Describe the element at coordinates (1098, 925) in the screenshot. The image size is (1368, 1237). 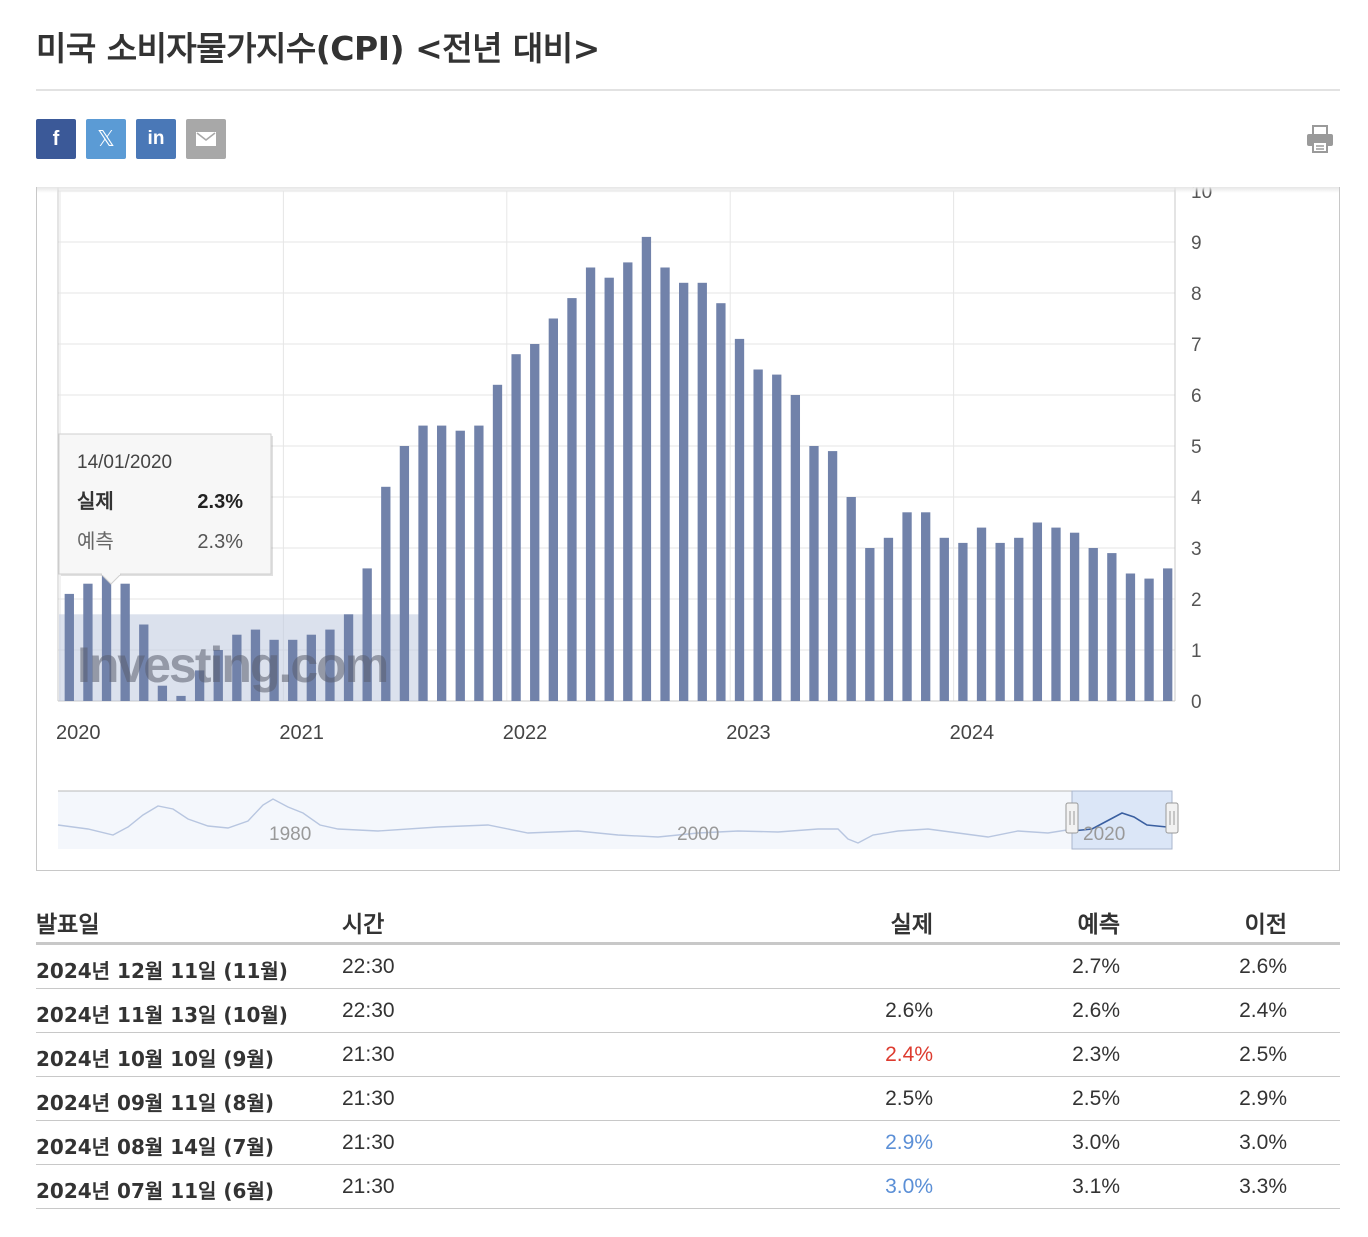
I see `header-forecast: 예측` at that location.